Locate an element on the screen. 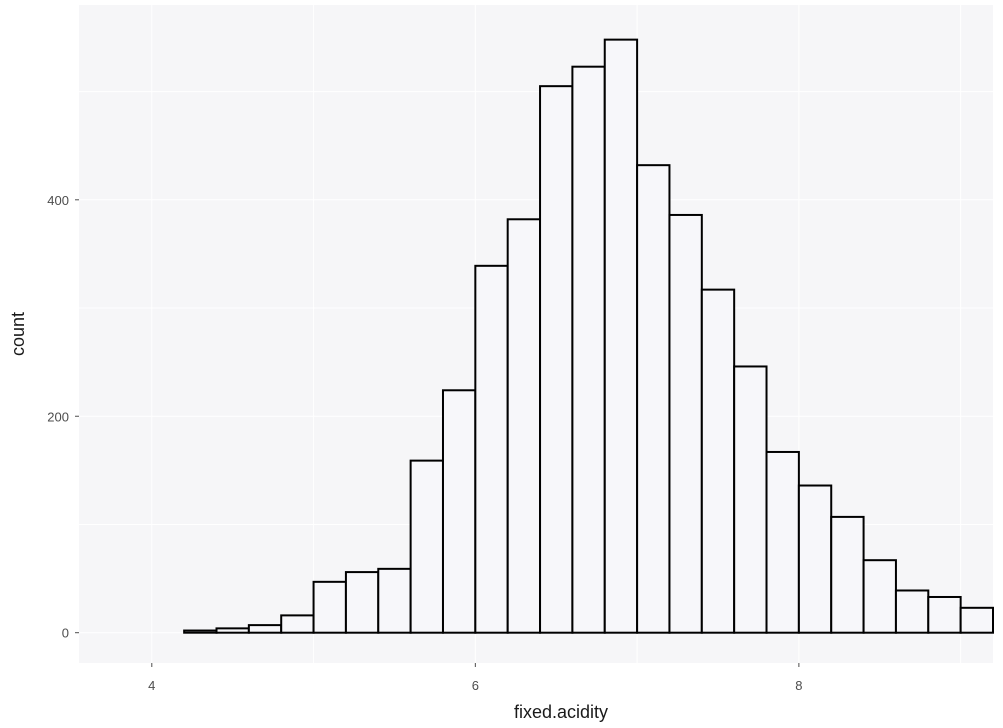 Image resolution: width=1003 pixels, height=728 pixels. y-tick-label: 0 is located at coordinates (65, 633).